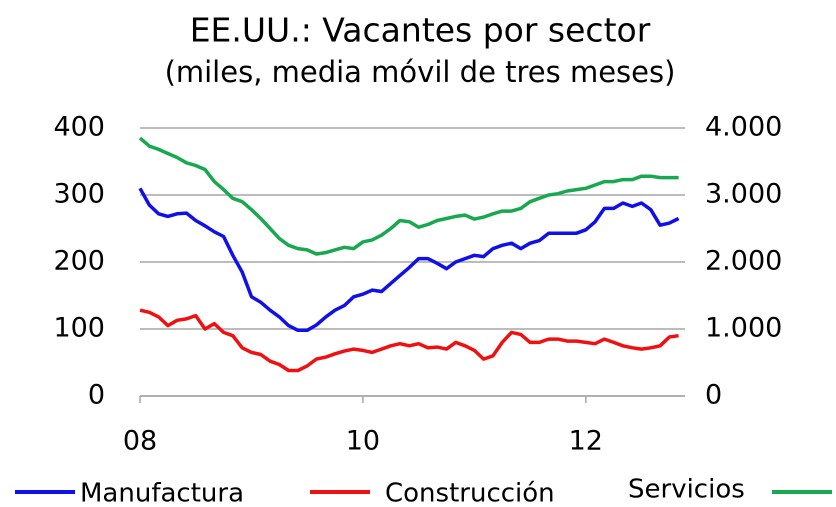 Image resolution: width=836 pixels, height=507 pixels. I want to click on y-tick-label: 400, so click(79, 127).